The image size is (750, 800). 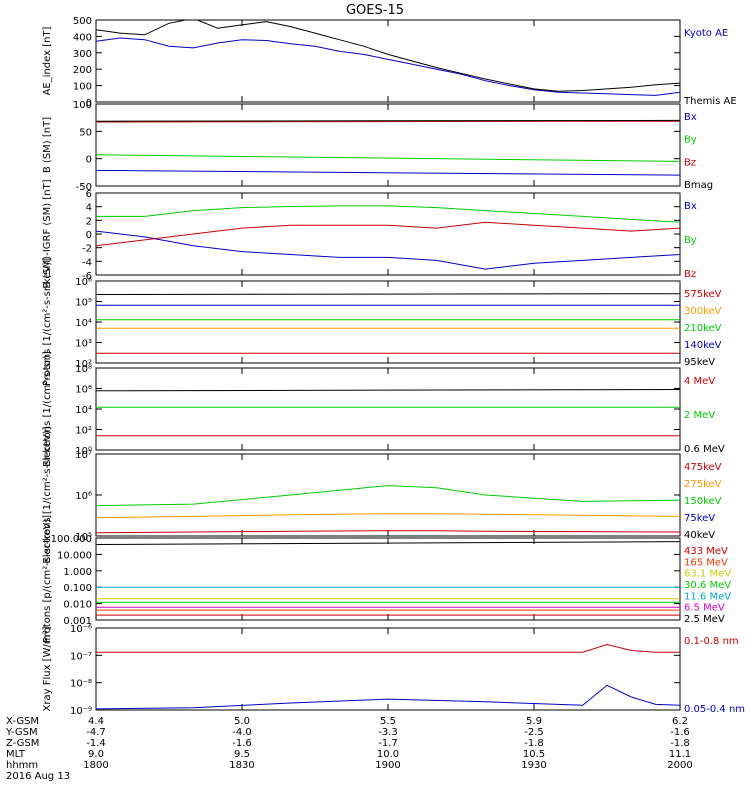 What do you see at coordinates (81, 629) in the screenshot?
I see `y-tick-label: 10⁻⁶` at bounding box center [81, 629].